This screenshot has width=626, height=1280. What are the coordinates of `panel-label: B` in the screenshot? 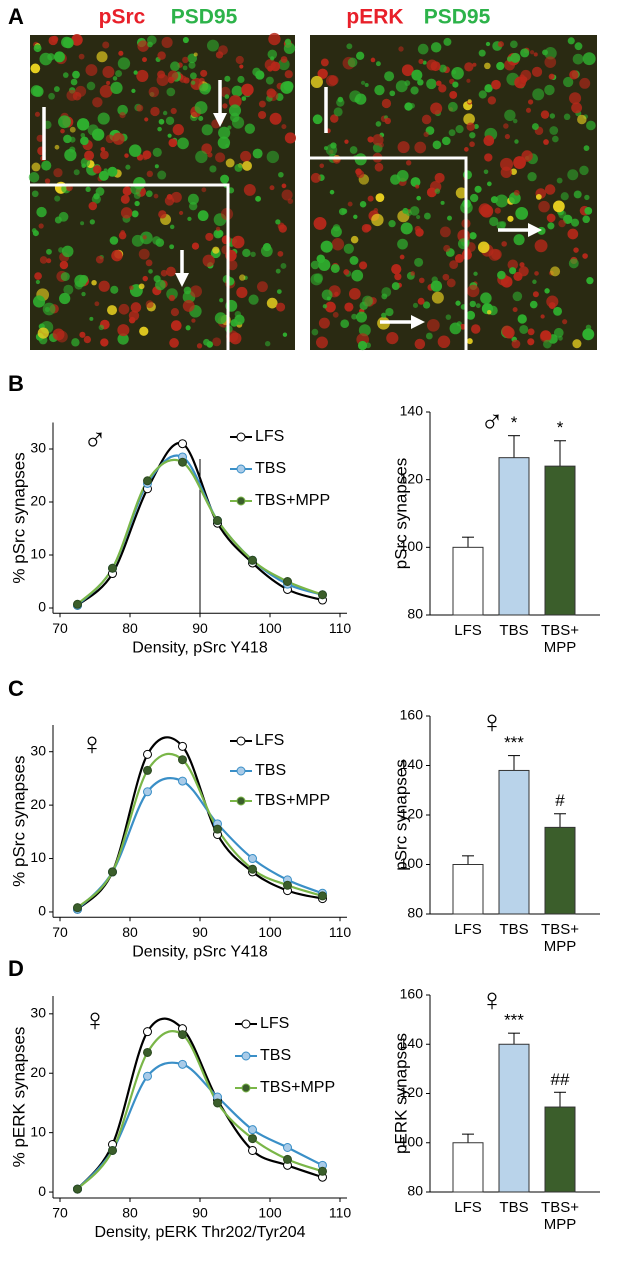 It's located at (16, 383).